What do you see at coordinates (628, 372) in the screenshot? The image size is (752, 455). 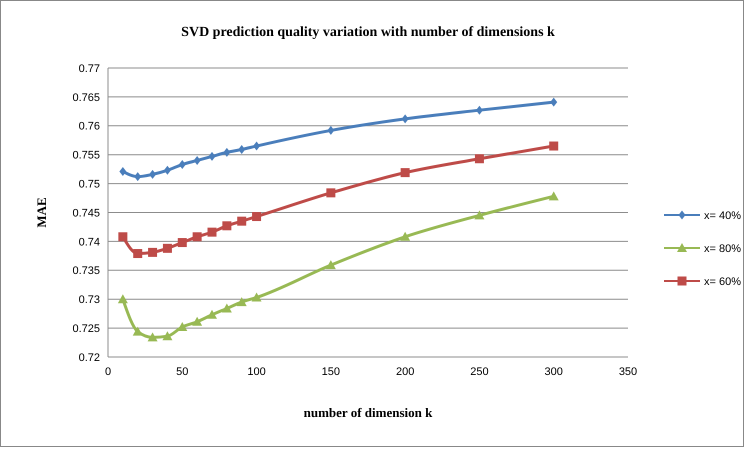 I see `x-tick-label: 350` at bounding box center [628, 372].